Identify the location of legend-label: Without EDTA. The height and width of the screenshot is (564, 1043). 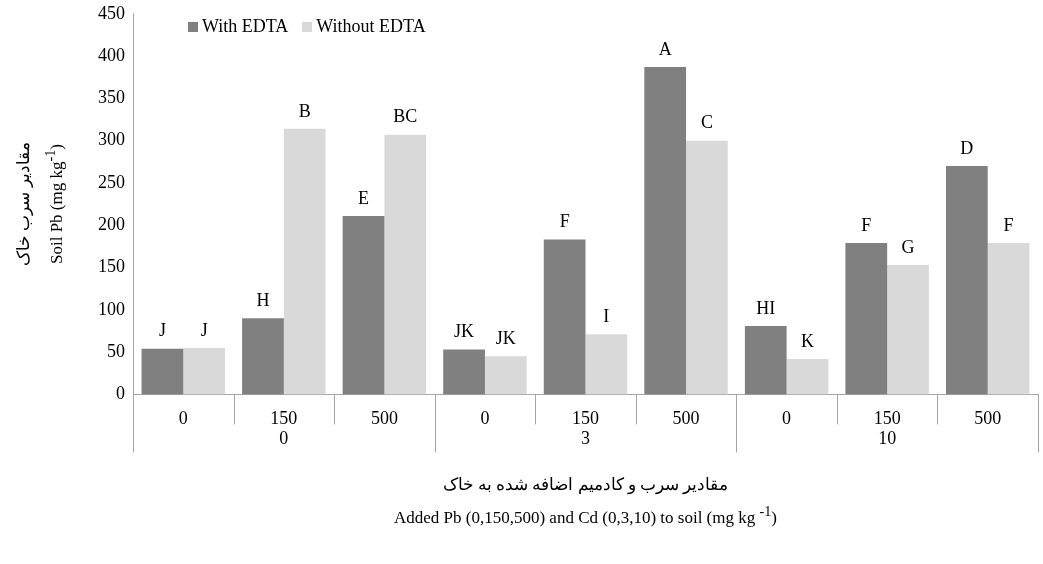
(370, 26).